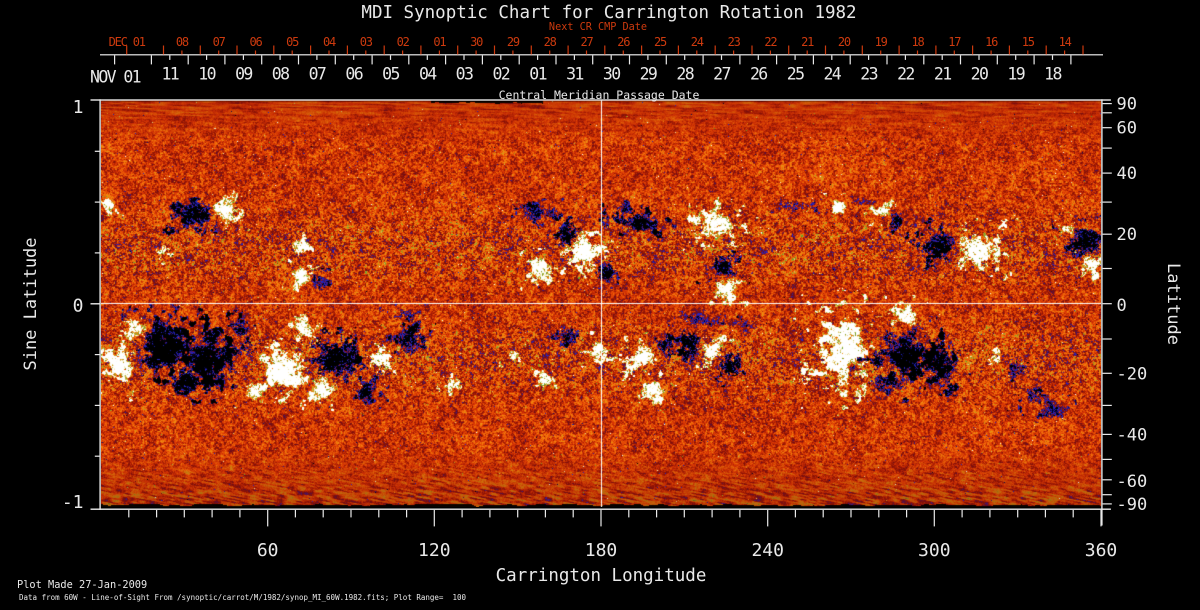 Image resolution: width=1200 pixels, height=610 pixels. Describe the element at coordinates (1132, 482) in the screenshot. I see `y-right-tick-label: -60` at that location.